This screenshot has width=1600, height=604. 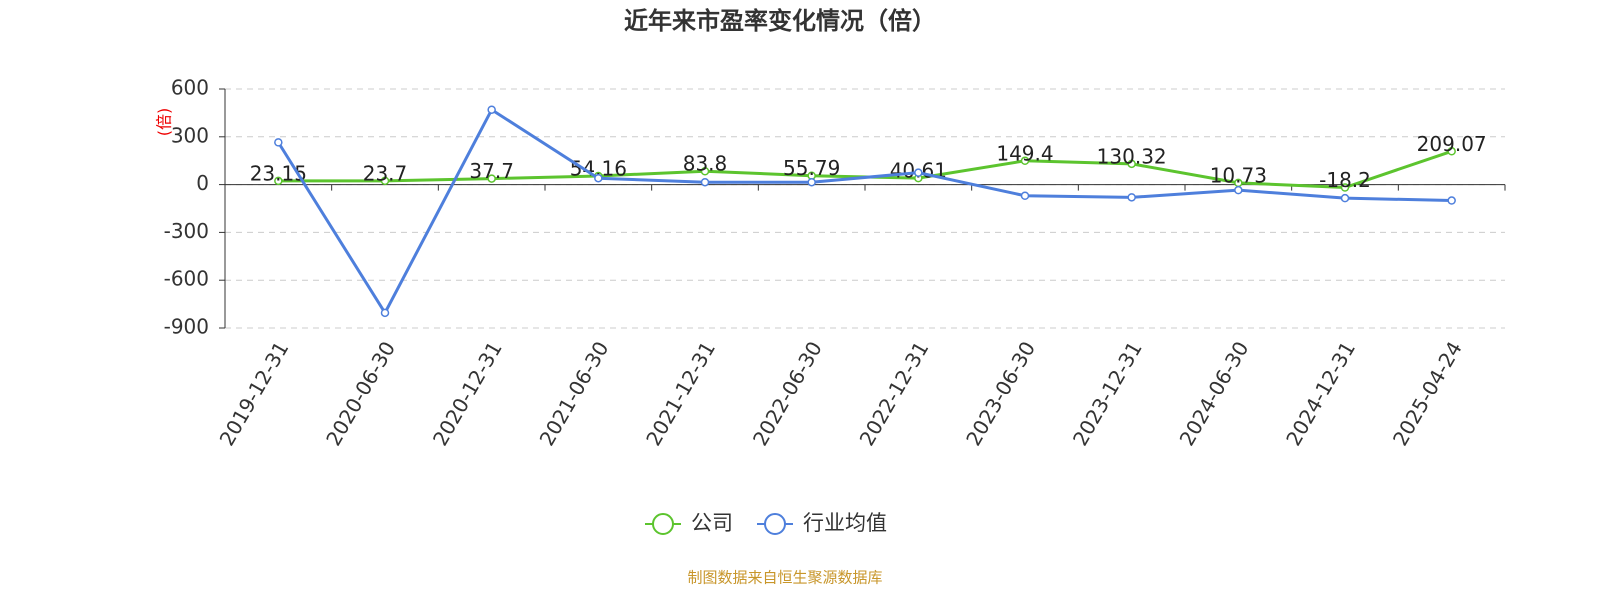 I want to click on y-tick-label: 300, so click(x=190, y=135).